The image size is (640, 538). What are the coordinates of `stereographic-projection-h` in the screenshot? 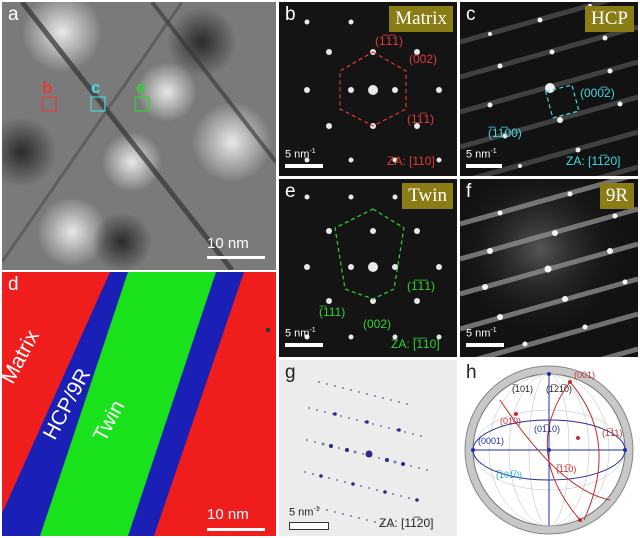 It's located at (549, 450).